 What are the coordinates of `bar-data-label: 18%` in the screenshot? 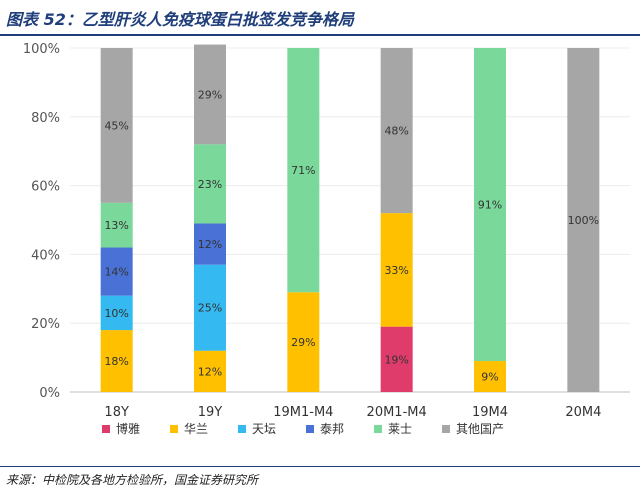 It's located at (116, 361).